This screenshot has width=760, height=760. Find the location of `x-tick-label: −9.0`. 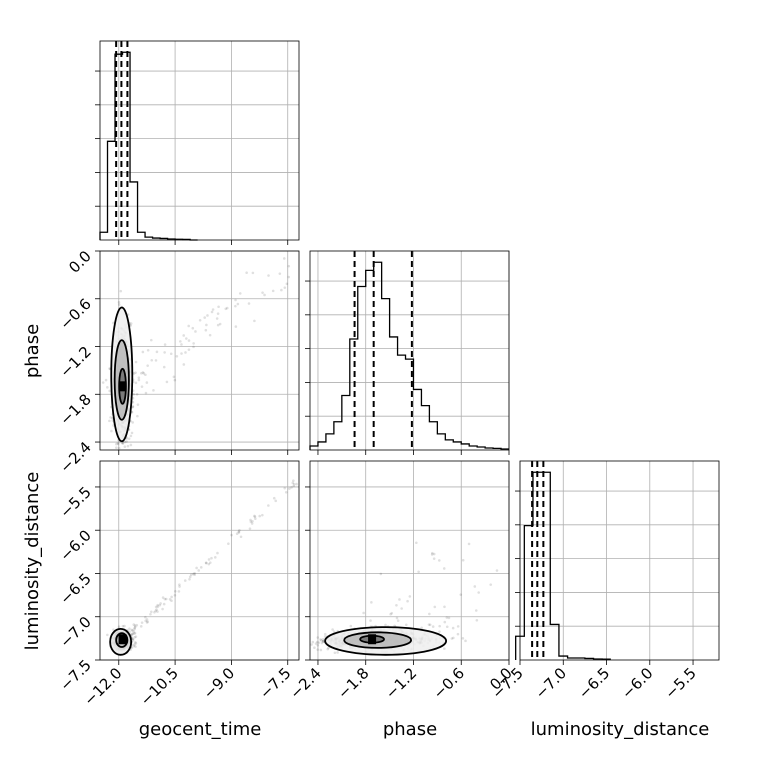

x-tick-label: −9.0 is located at coordinates (219, 683).